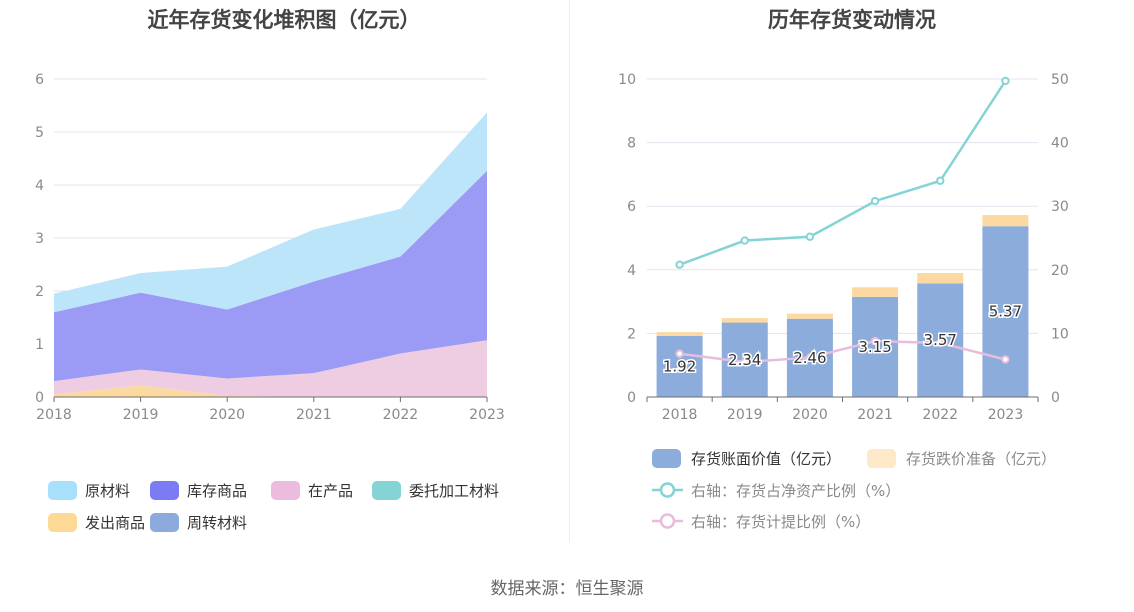  Describe the element at coordinates (39, 80) in the screenshot. I see `y-tick-label: 6` at that location.